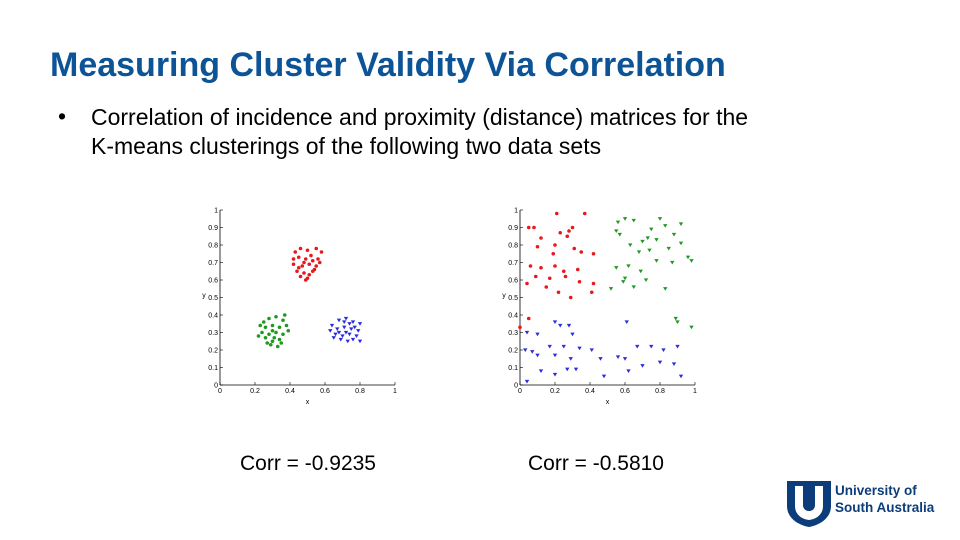 This screenshot has width=960, height=540. I want to click on x-tick-label: 0, so click(220, 391).